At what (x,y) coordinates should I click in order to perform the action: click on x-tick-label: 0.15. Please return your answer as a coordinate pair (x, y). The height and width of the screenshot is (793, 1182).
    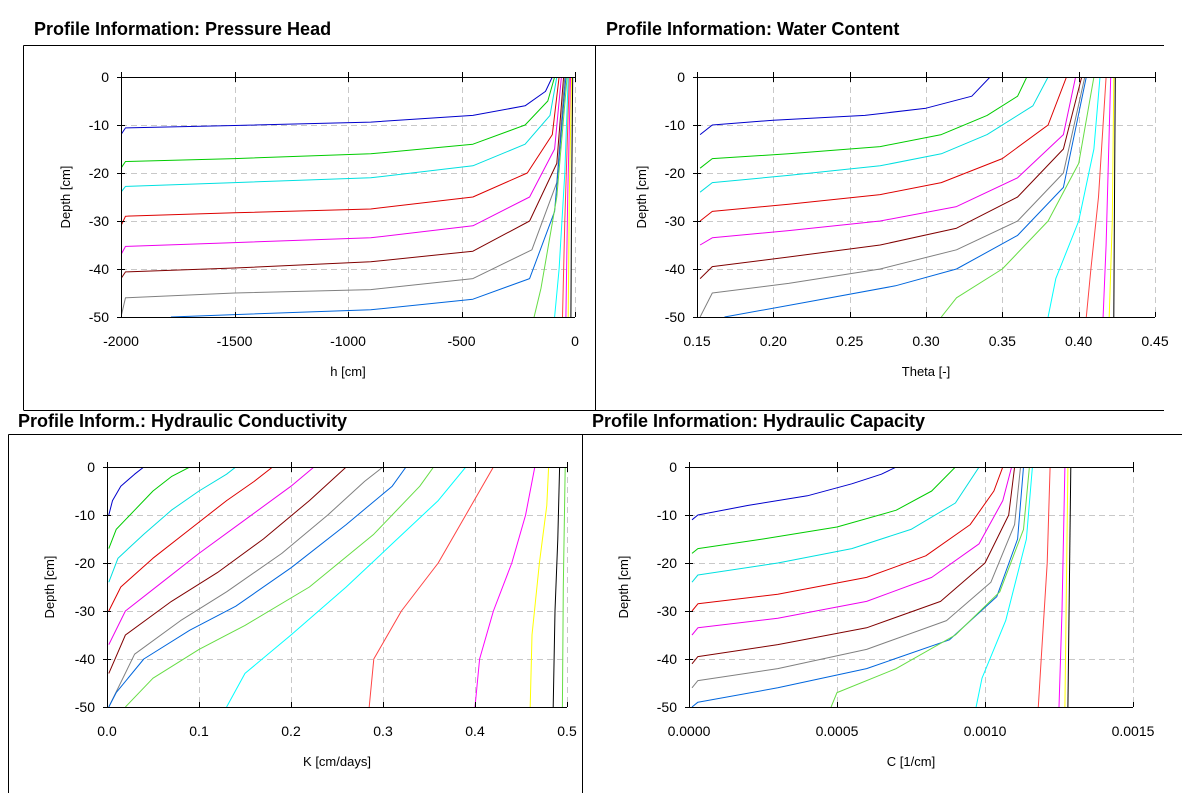
    Looking at the image, I should click on (696, 341).